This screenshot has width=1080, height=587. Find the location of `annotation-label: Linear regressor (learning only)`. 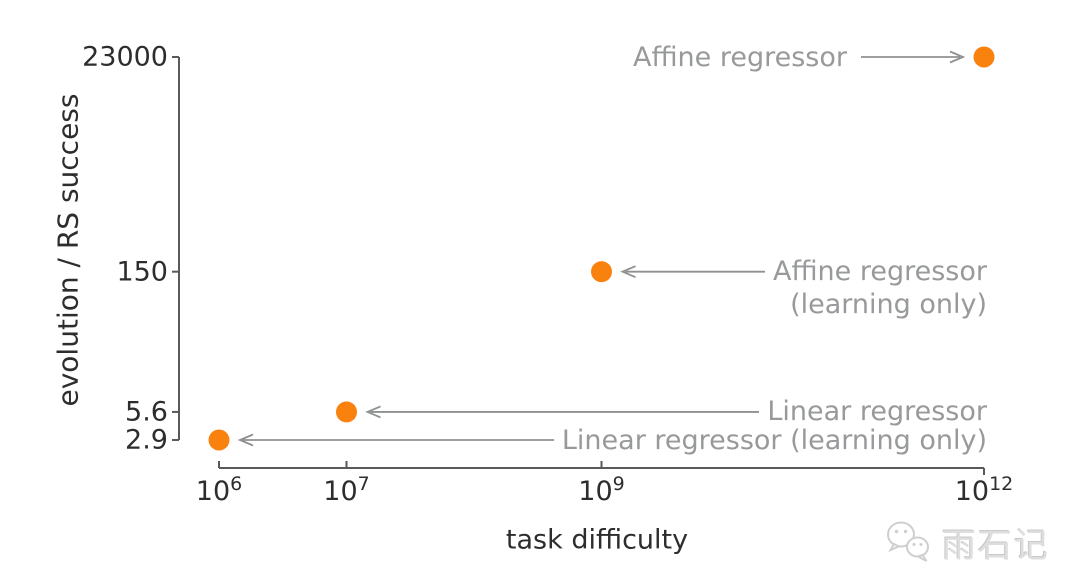

annotation-label: Linear regressor (learning only) is located at coordinates (774, 440).